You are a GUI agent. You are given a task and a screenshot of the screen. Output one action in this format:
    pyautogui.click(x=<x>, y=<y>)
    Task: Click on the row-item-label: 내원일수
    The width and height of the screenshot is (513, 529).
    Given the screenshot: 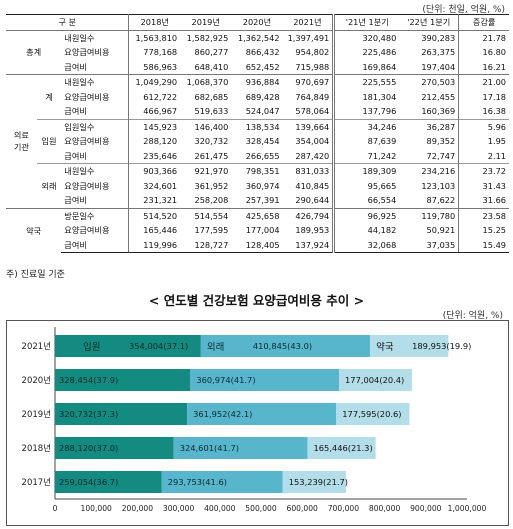 What is the action you would take?
    pyautogui.click(x=95, y=171)
    